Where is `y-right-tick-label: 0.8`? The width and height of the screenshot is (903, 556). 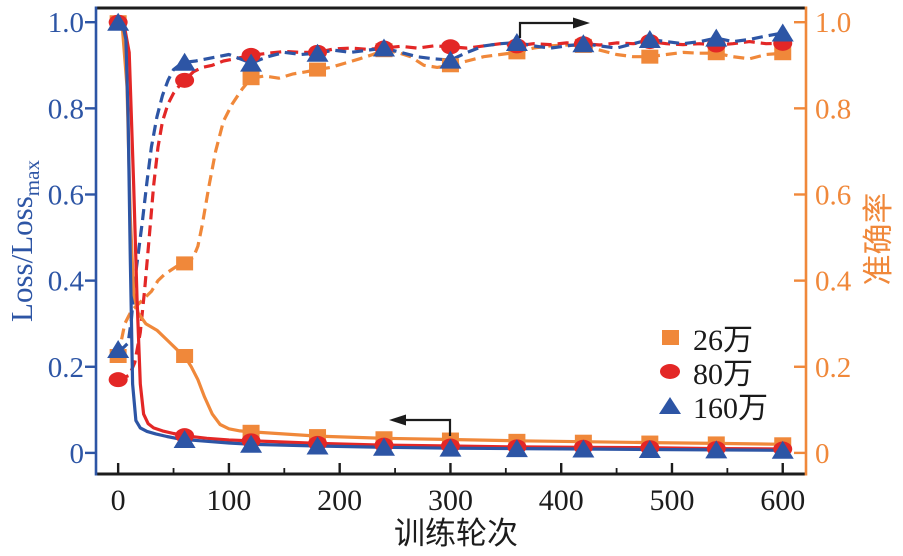 y-right-tick-label: 0.8 is located at coordinates (833, 109).